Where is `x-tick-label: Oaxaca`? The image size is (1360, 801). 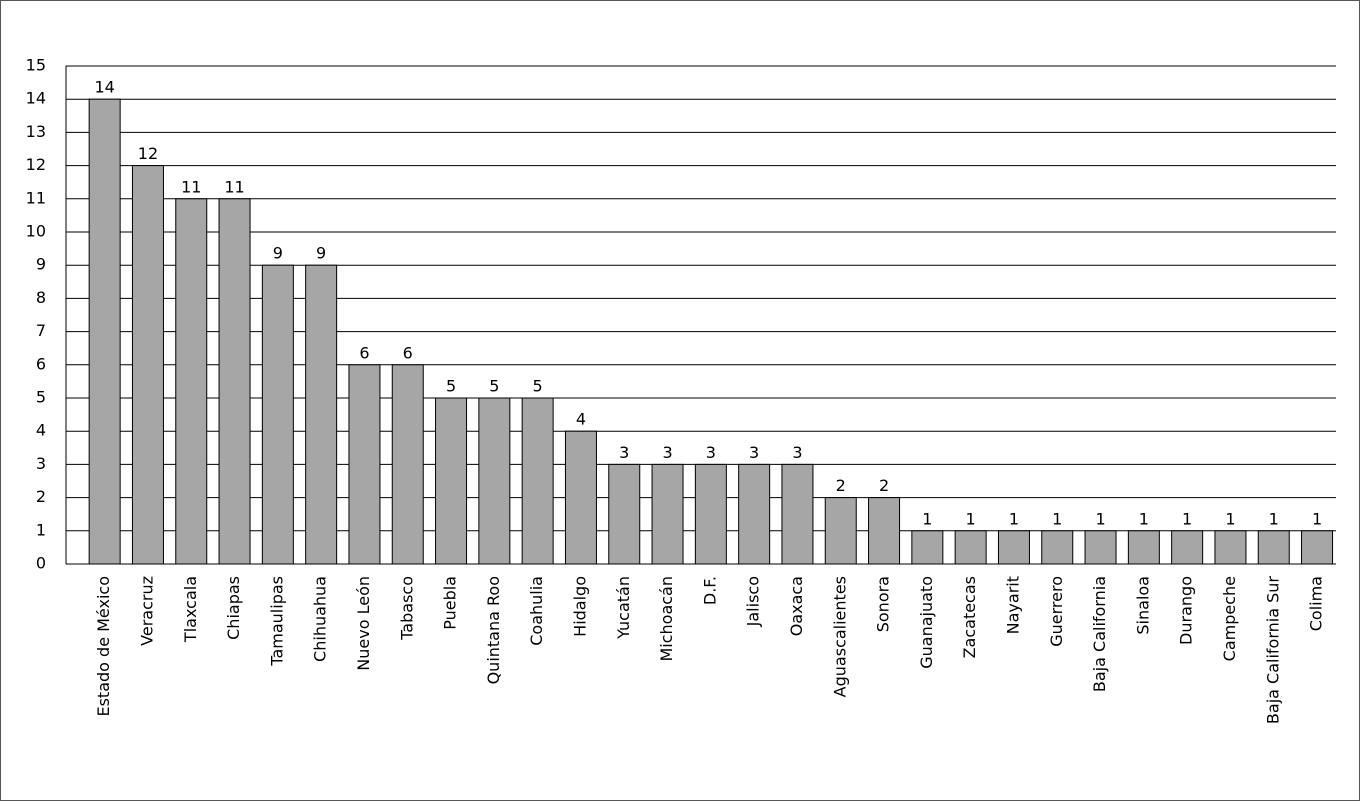 x-tick-label: Oaxaca is located at coordinates (796, 606).